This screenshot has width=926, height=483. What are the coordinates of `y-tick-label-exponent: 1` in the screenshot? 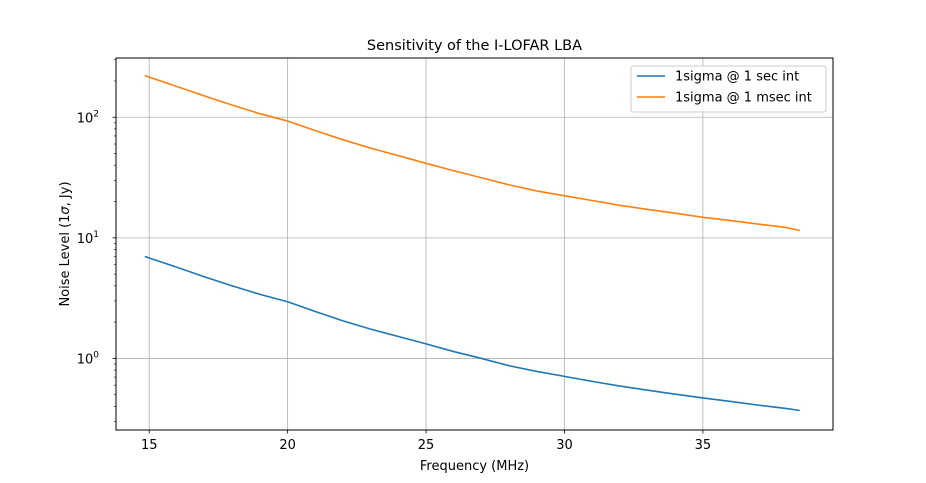 It's located at (96, 235).